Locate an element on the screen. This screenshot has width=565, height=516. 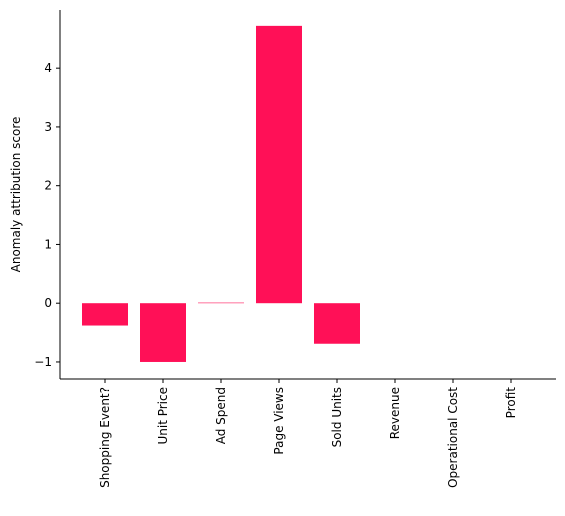
x-tick-label: Ad Spend is located at coordinates (221, 415).